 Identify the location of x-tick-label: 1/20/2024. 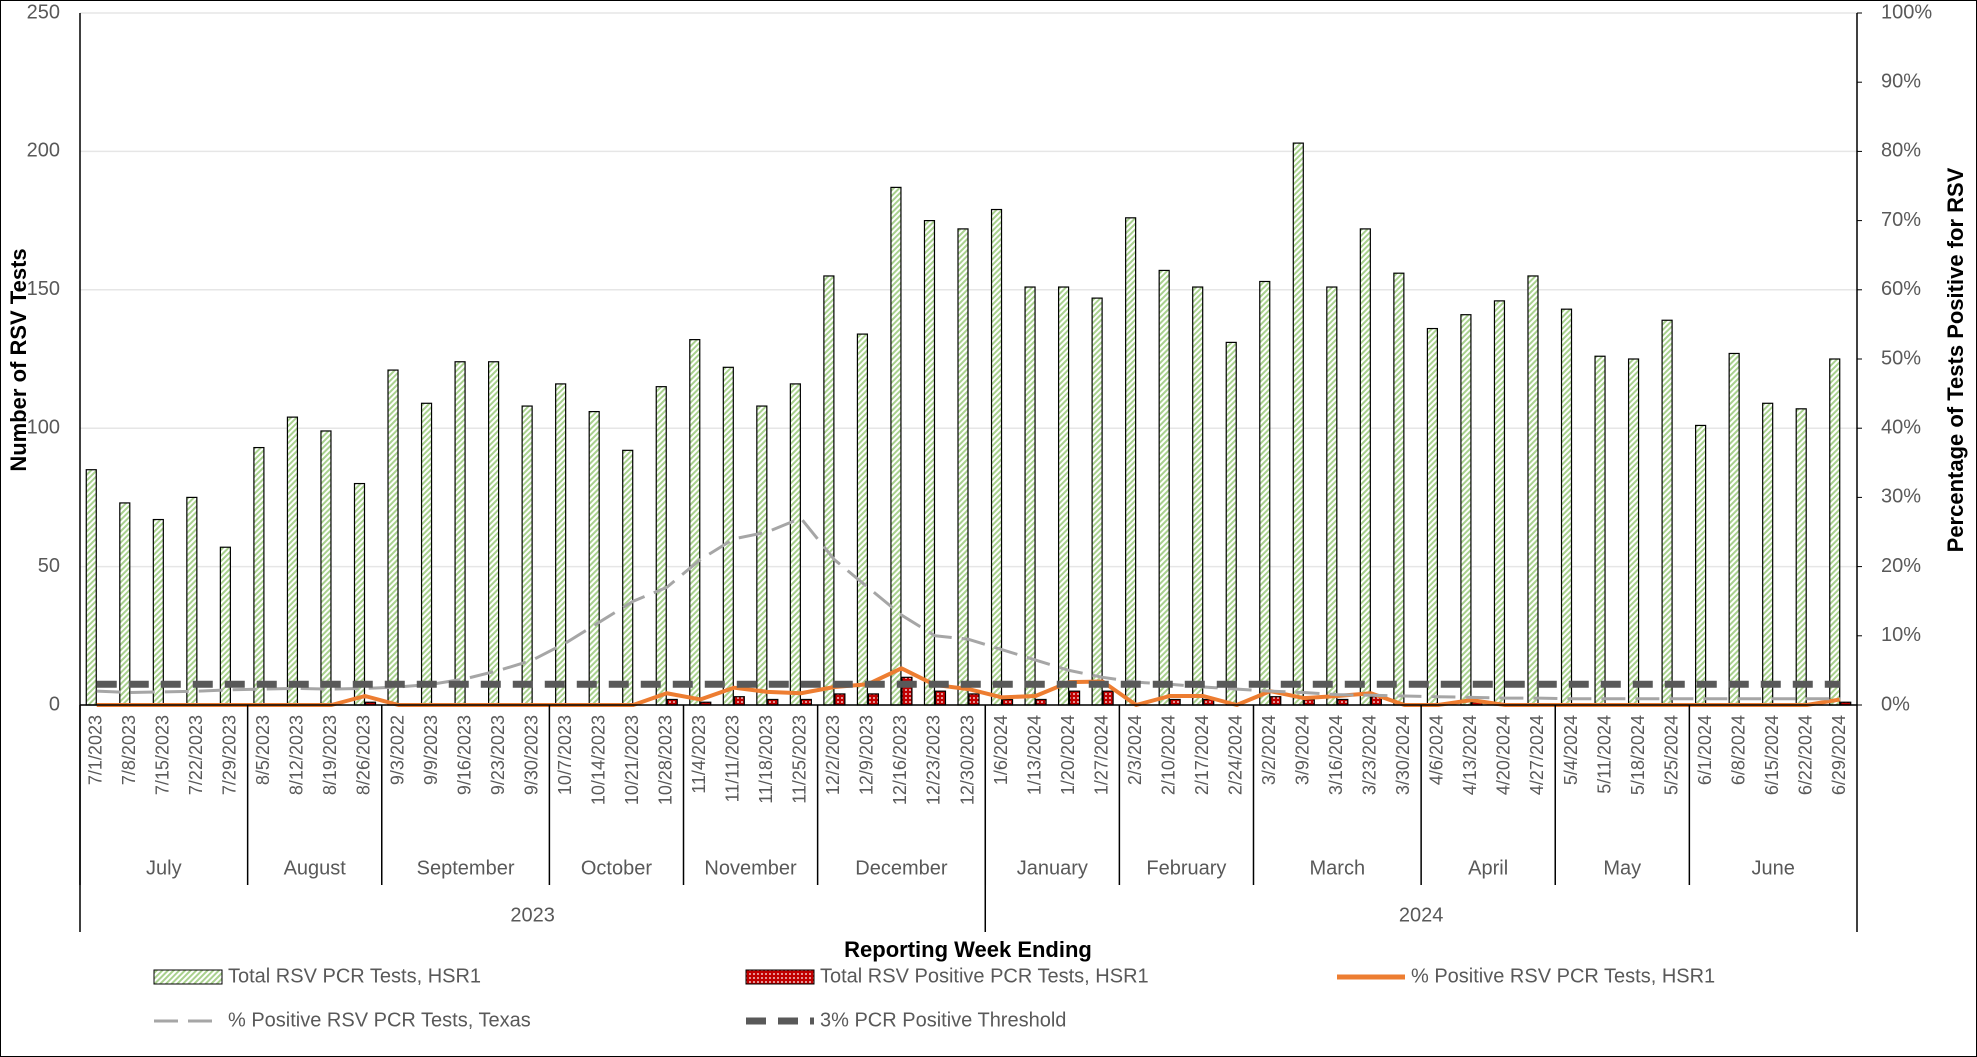
(1068, 755).